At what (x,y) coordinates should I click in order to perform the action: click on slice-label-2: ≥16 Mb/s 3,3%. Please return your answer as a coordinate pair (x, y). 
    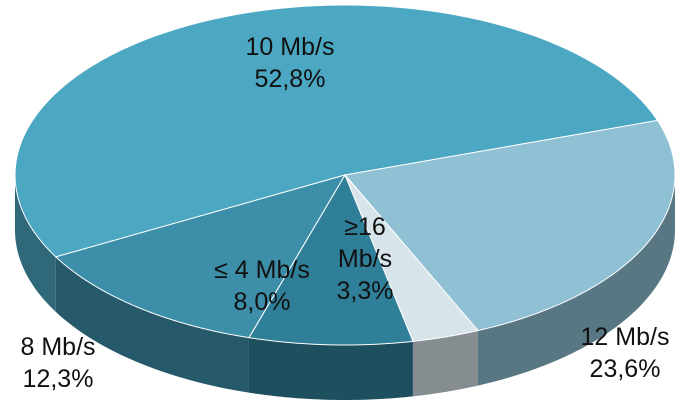
    Looking at the image, I should click on (365, 259).